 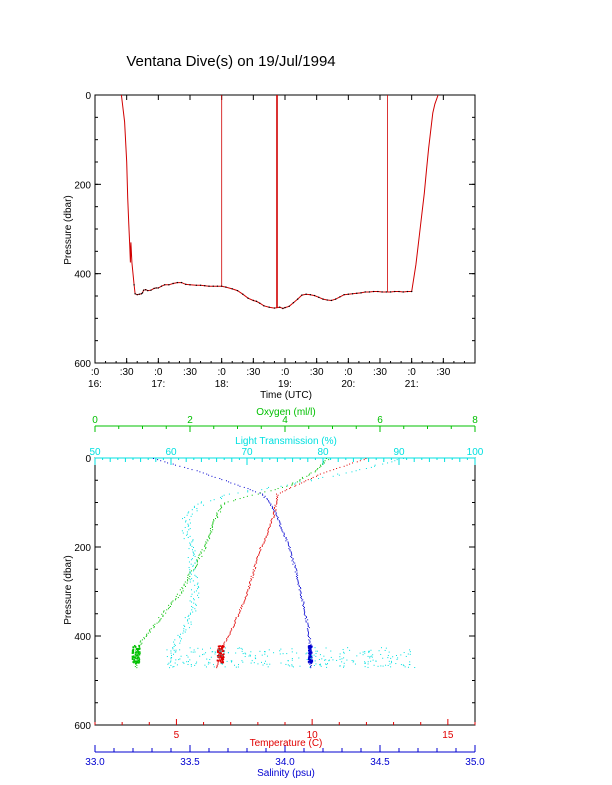 What do you see at coordinates (68, 229) in the screenshot?
I see `top-y-axis-label: Pressure (dbar)` at bounding box center [68, 229].